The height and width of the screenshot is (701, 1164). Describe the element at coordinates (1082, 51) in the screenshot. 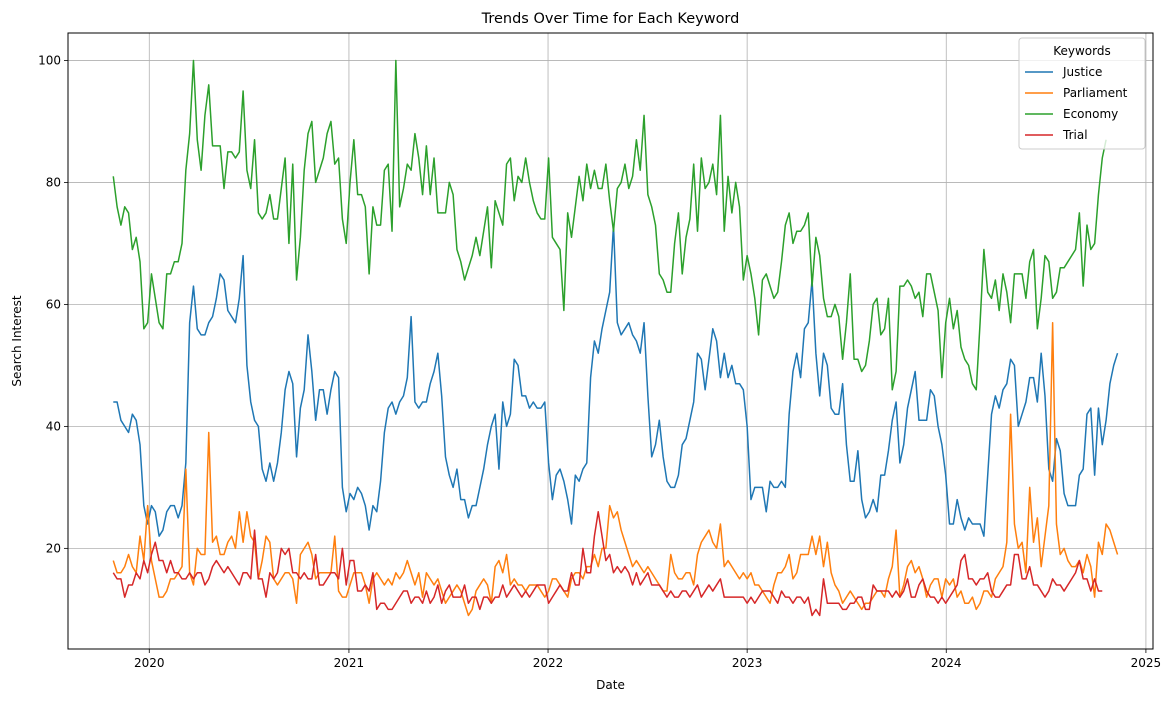

I see `legend-title: Keywords` at that location.